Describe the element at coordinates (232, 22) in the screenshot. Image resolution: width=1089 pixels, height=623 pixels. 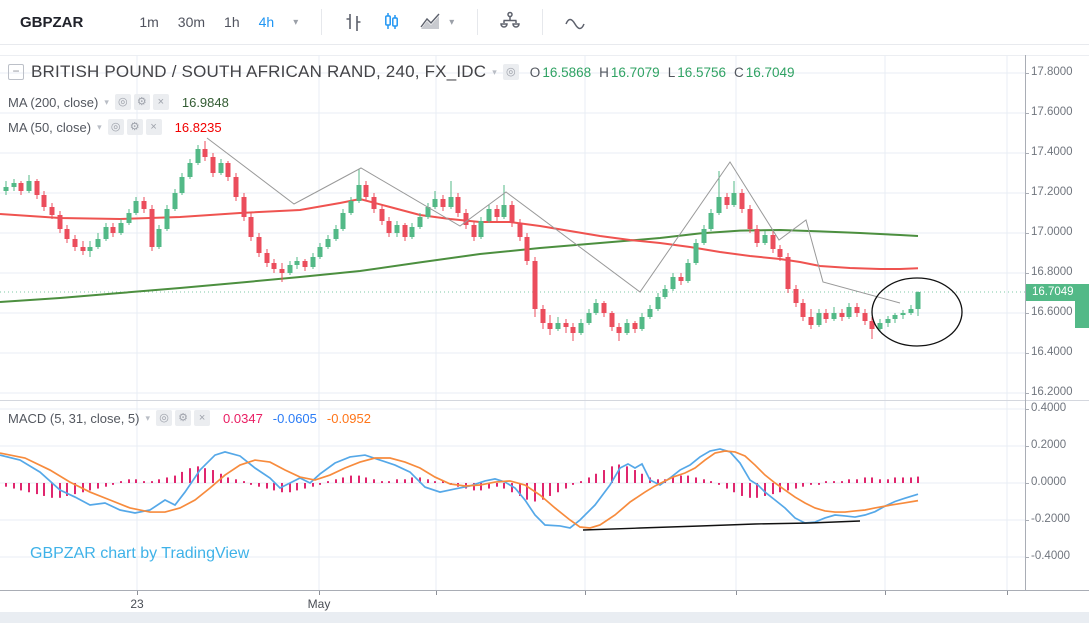
I see `timeframe-1h: 1h` at that location.